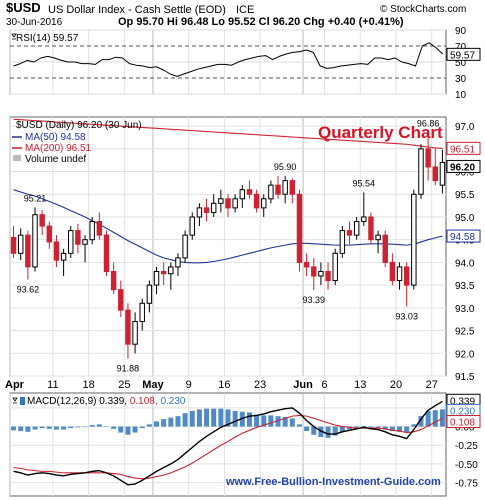 This screenshot has width=485, height=500. I want to click on price-tag: 96.51, so click(462, 149).